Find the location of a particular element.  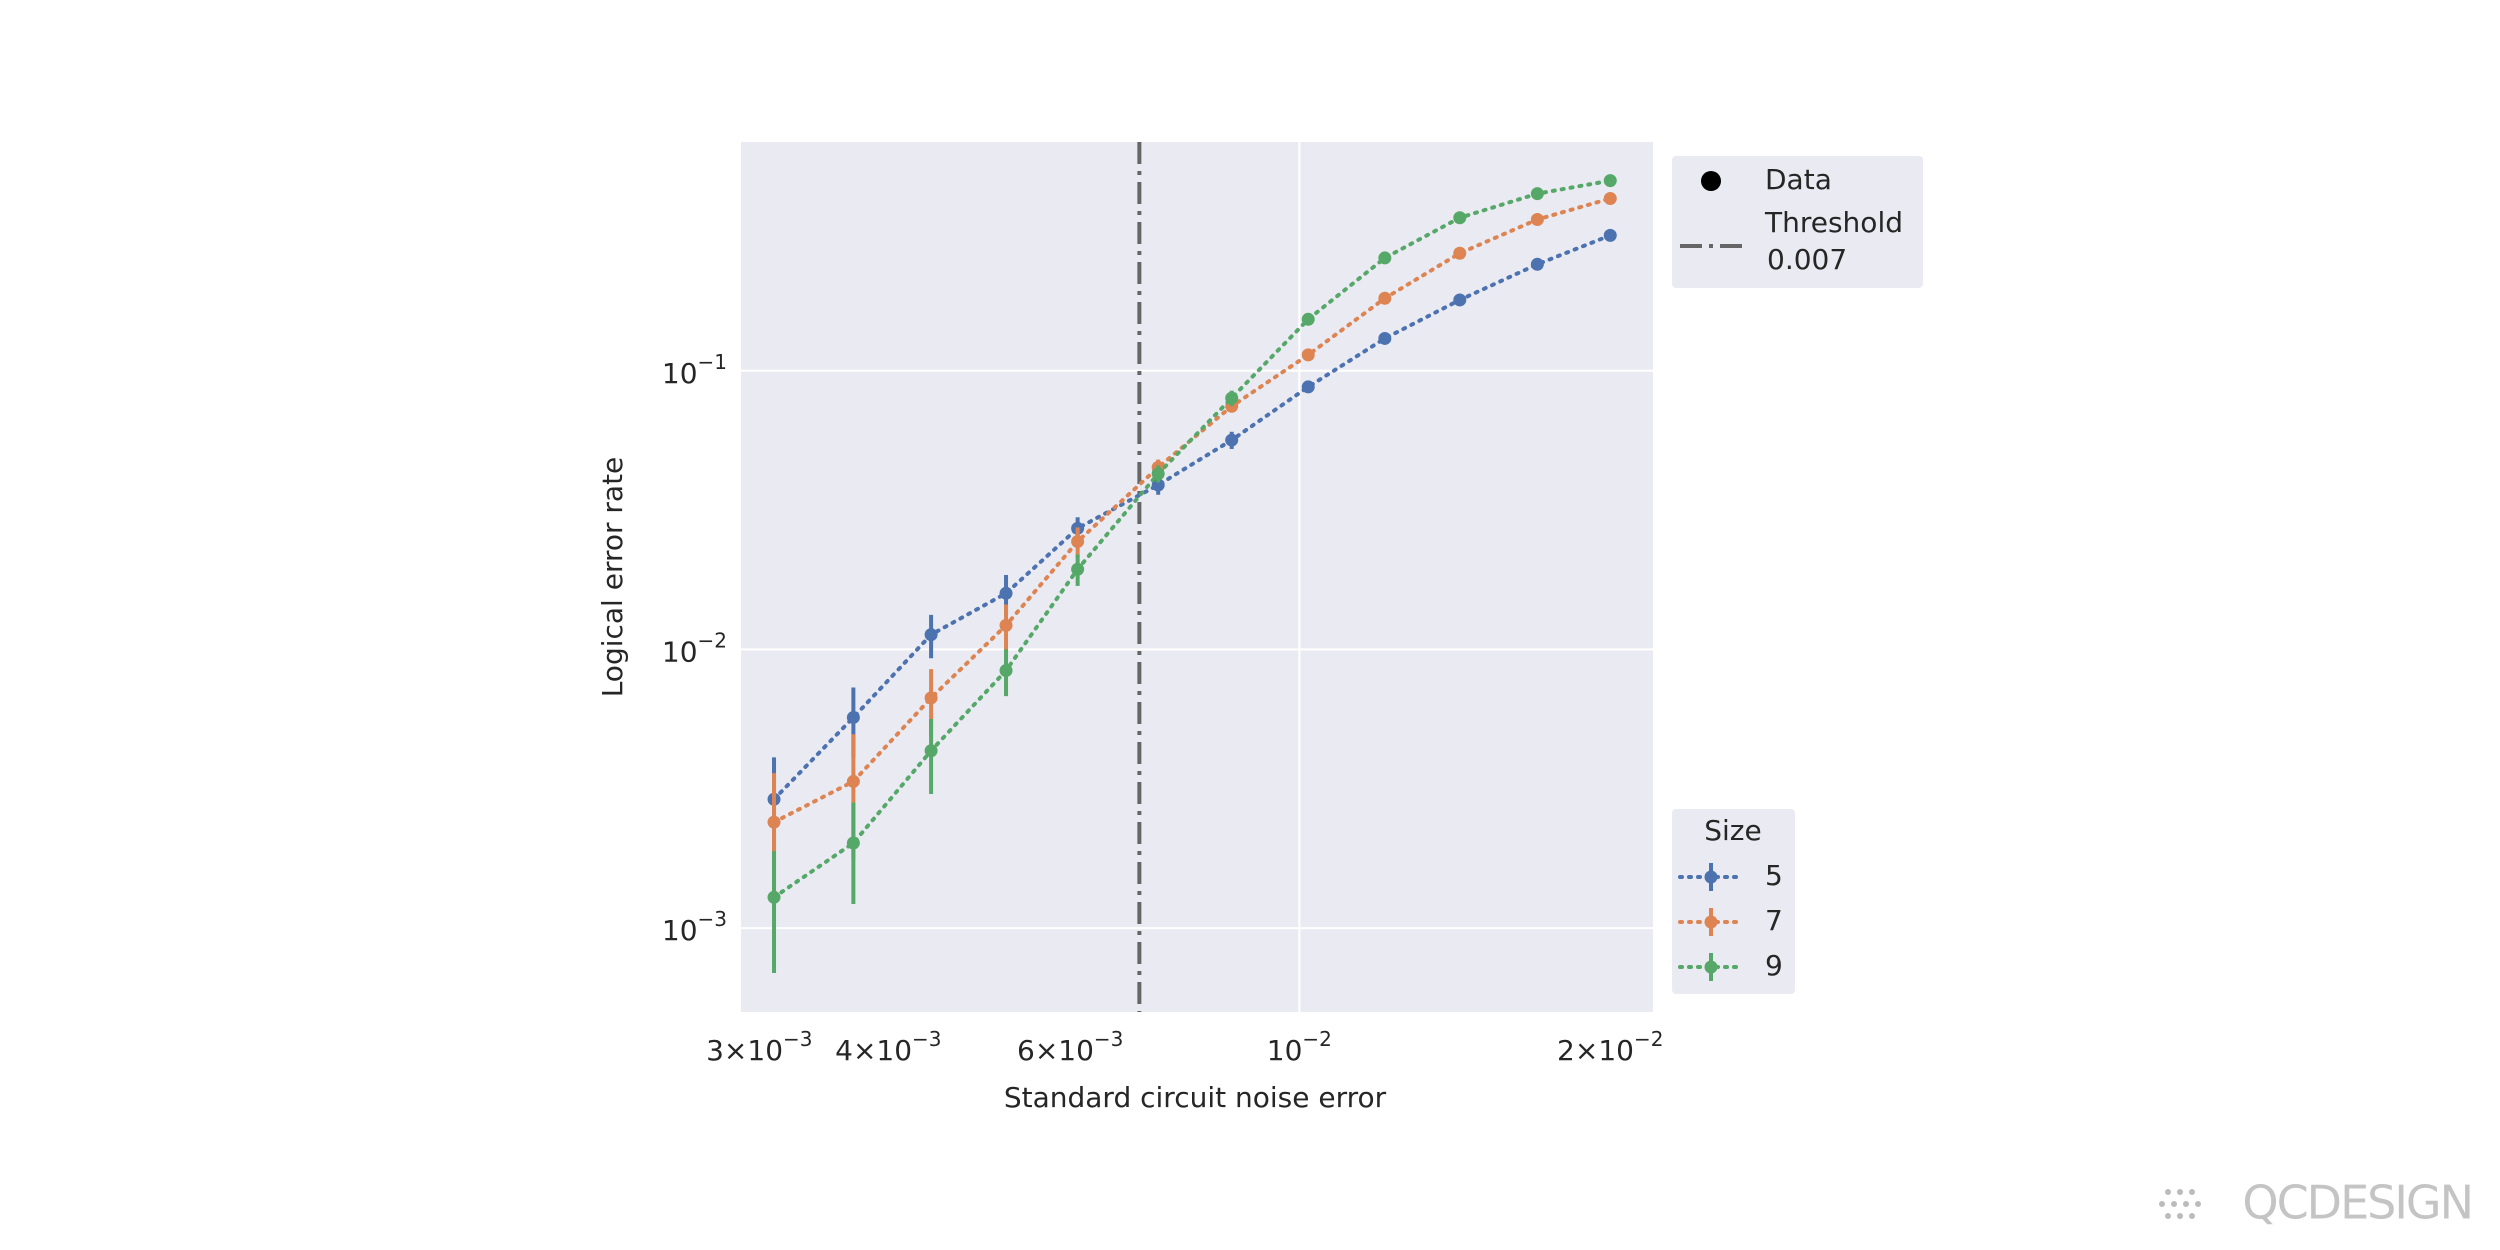

y-tick-label: 10⁻² is located at coordinates (694, 648).